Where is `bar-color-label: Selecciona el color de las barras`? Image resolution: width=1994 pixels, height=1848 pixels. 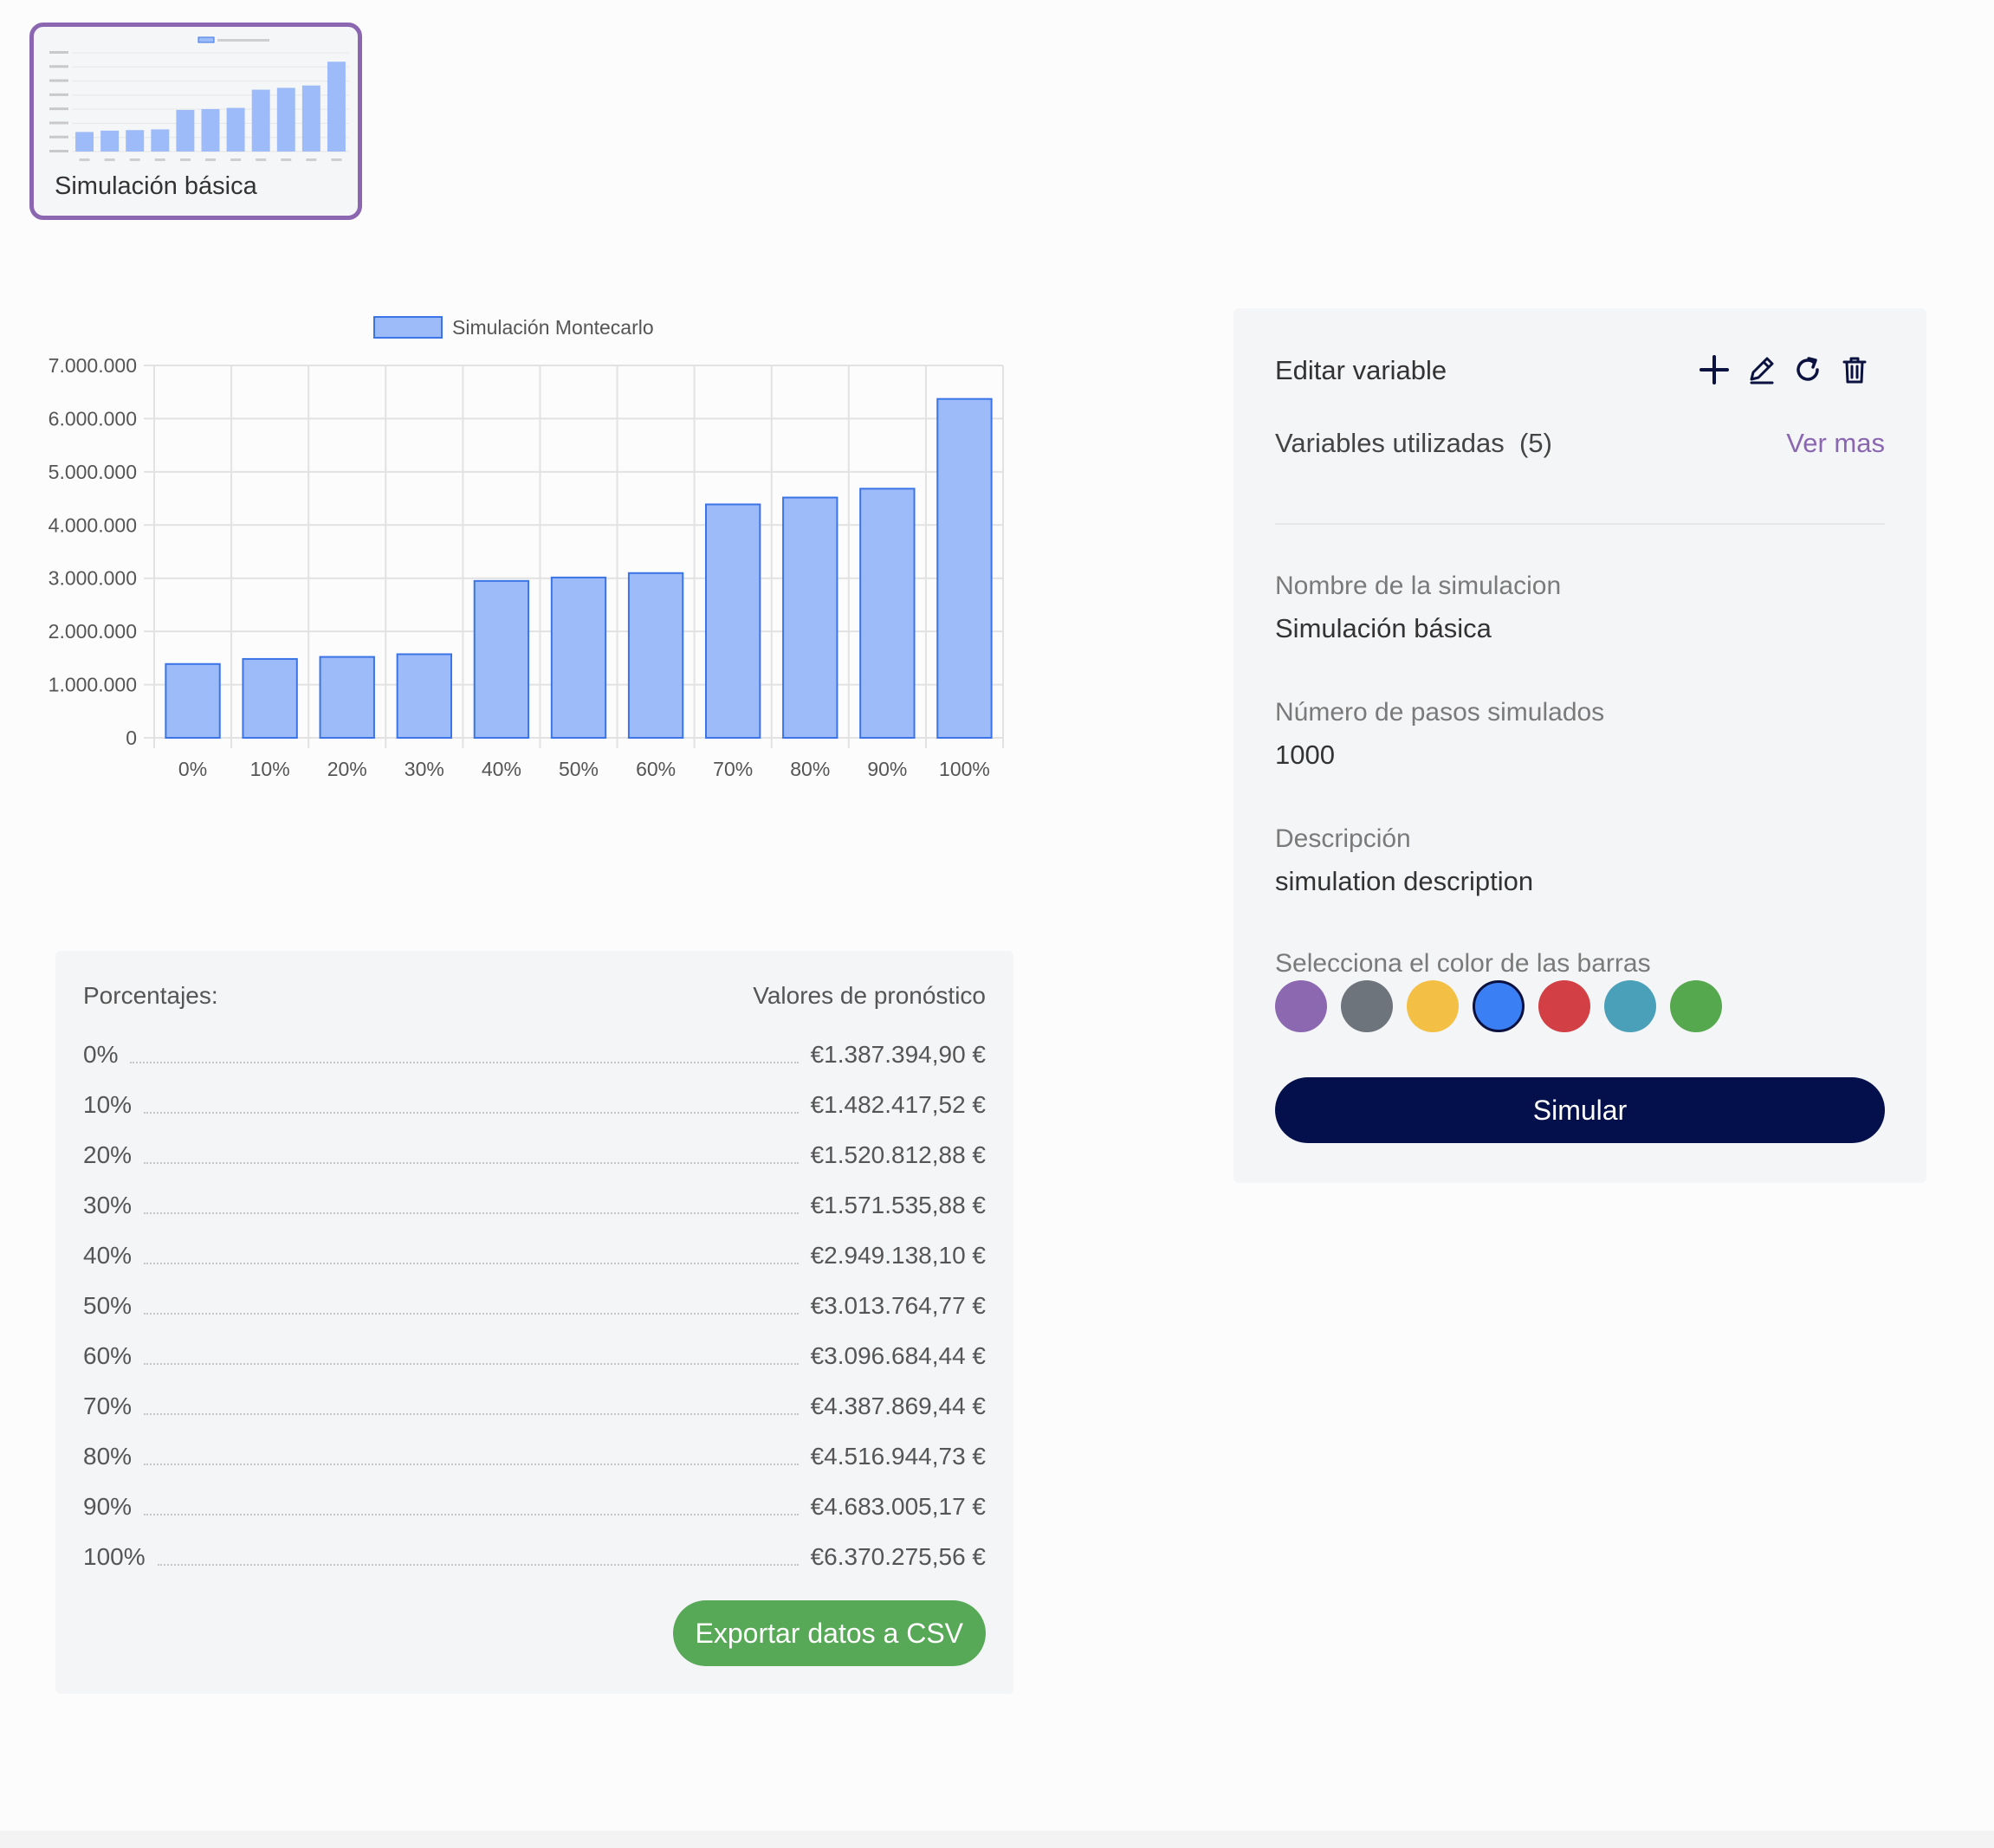
bar-color-label: Selecciona el color de las barras is located at coordinates (1463, 963).